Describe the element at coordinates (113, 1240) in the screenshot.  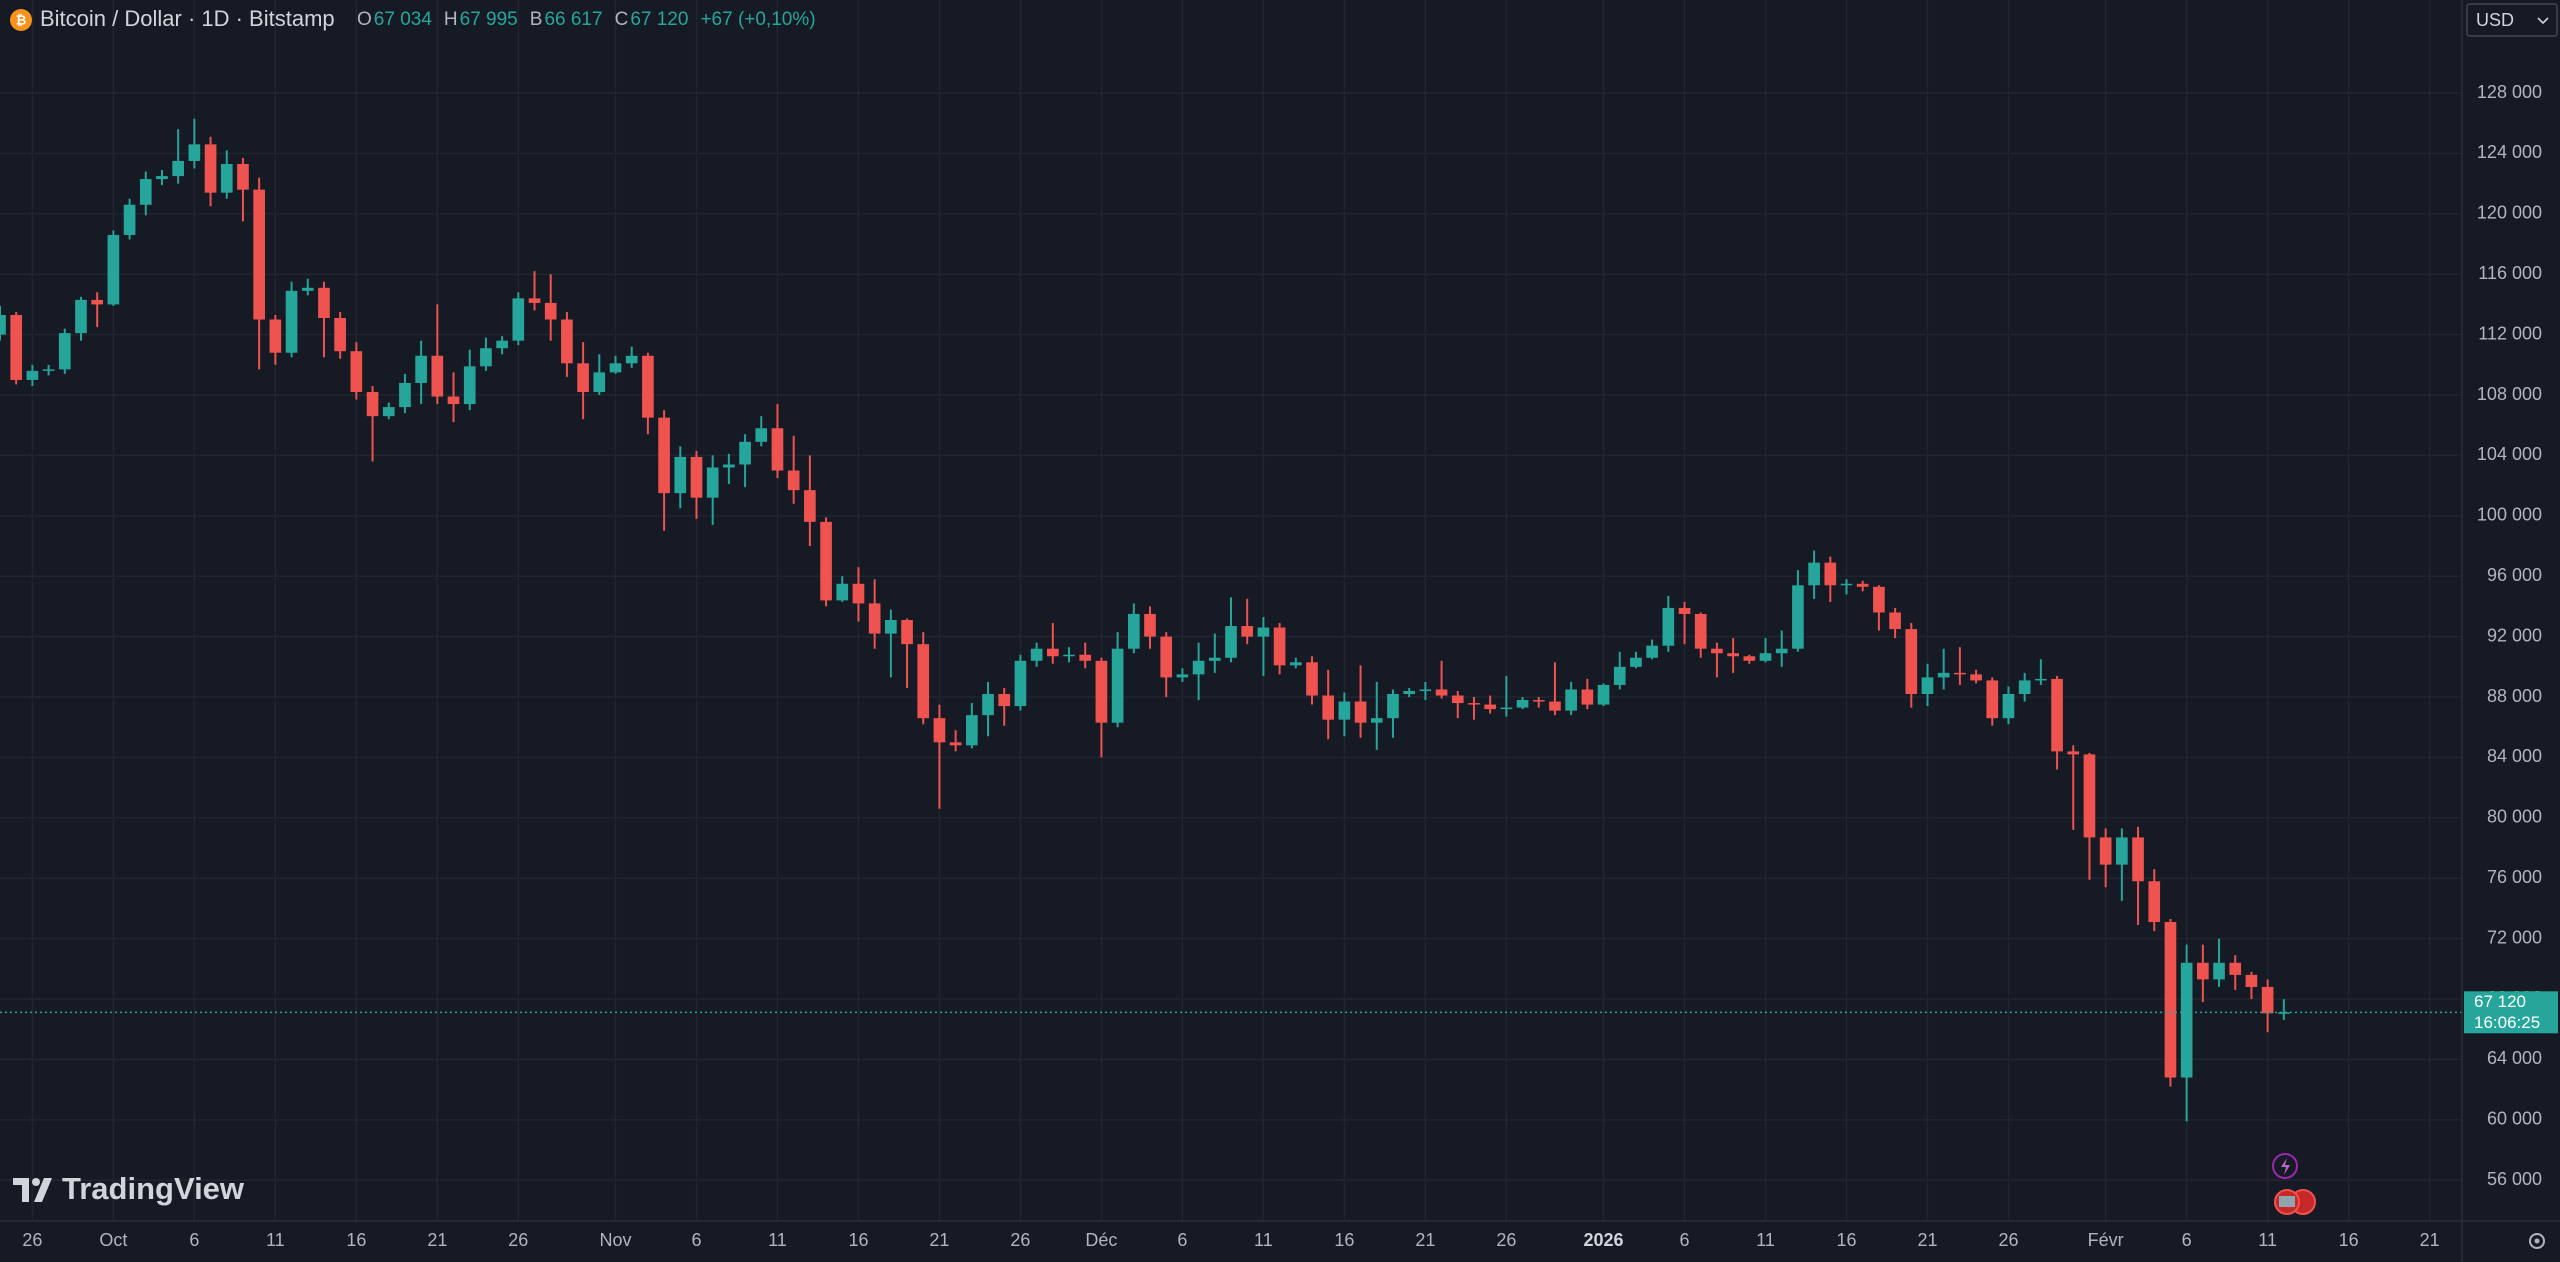
I see `x-tick-label: Oct` at that location.